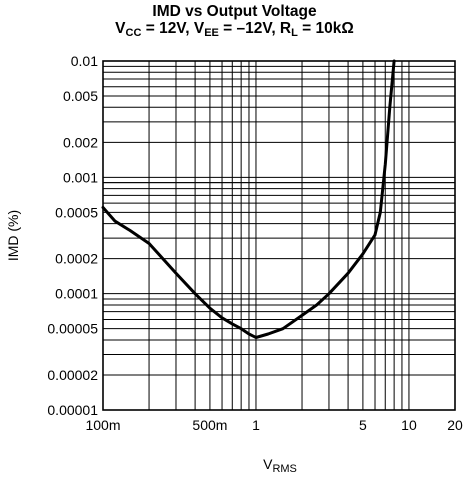 Image resolution: width=469 pixels, height=485 pixels. I want to click on x-axis-label-main: V, so click(268, 464).